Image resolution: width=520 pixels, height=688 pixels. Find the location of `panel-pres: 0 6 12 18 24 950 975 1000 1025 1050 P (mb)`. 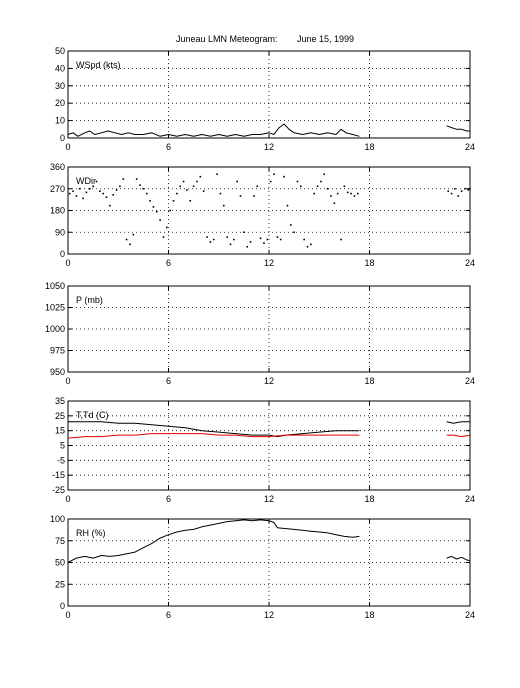

panel-pres: 0 6 12 18 24 950 975 1000 1025 1050 P (mb) is located at coordinates (260, 333).